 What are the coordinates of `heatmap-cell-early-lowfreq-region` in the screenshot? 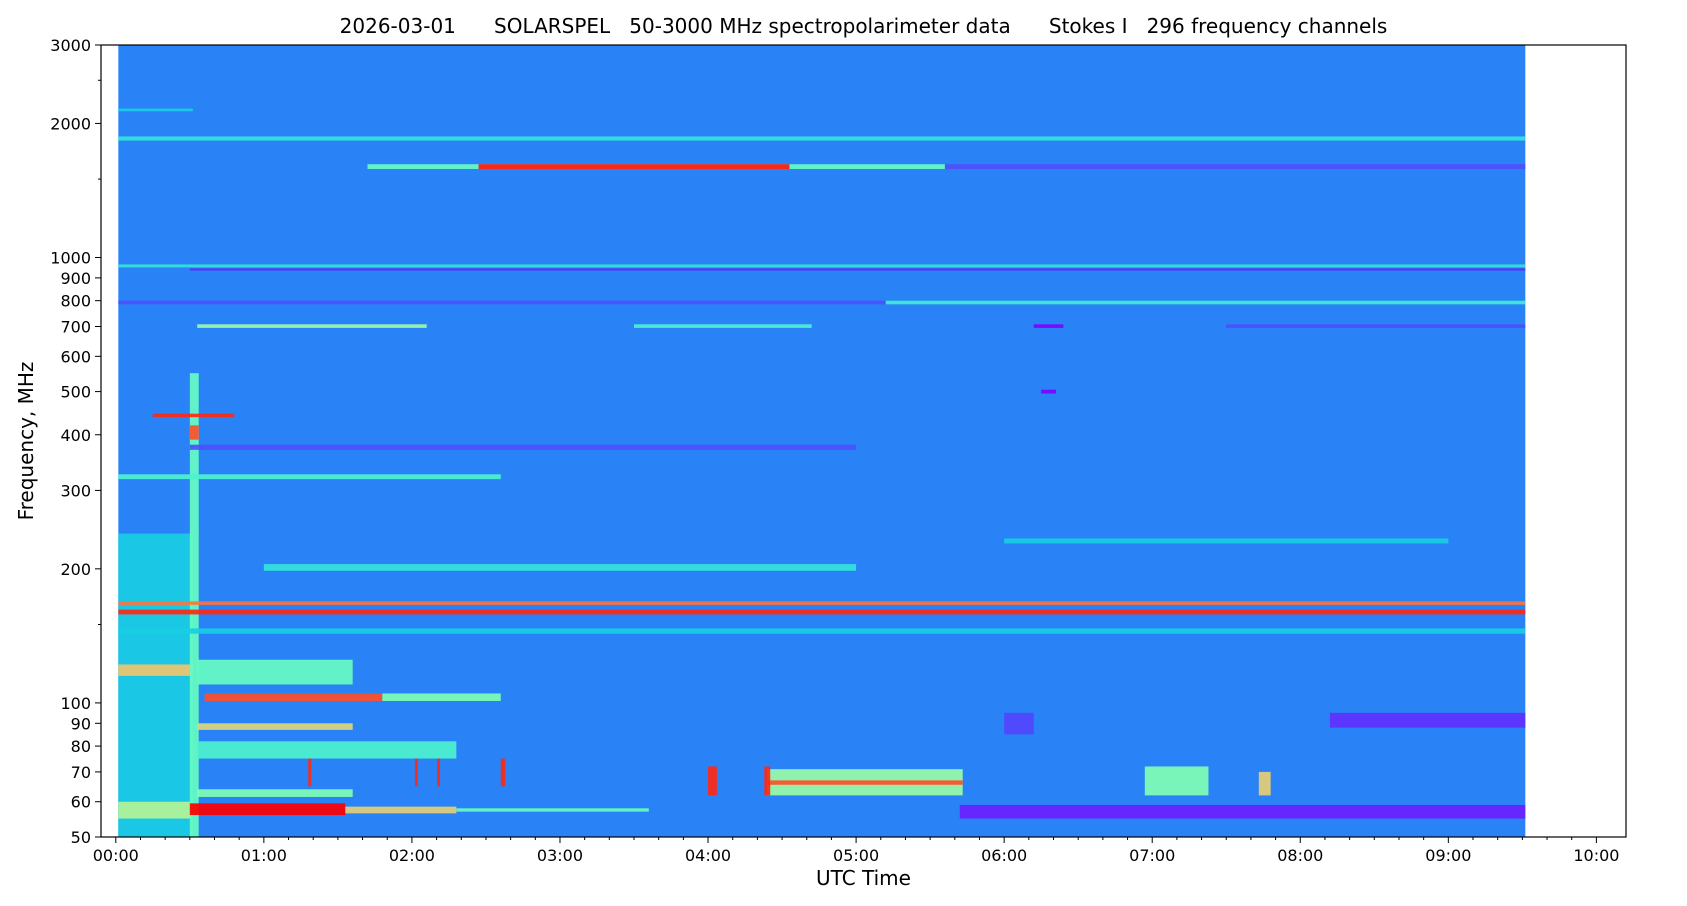 It's located at (155, 685).